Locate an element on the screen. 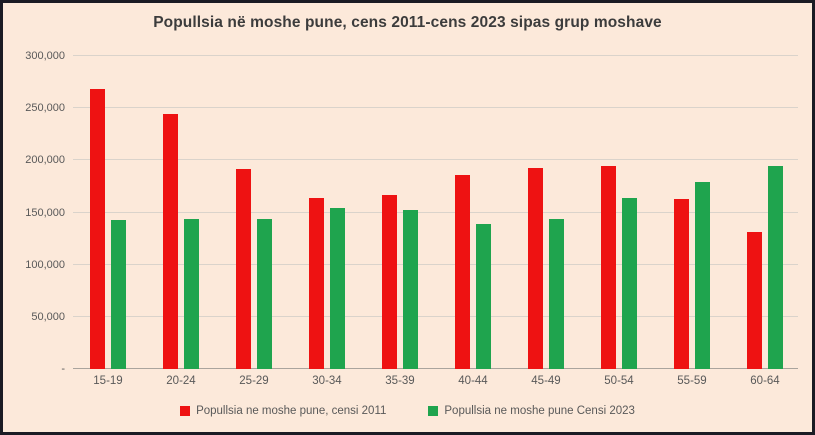 This screenshot has height=435, width=815. legend-item-censi-2011: Popullsia ne moshe pune, censi 2011 is located at coordinates (283, 411).